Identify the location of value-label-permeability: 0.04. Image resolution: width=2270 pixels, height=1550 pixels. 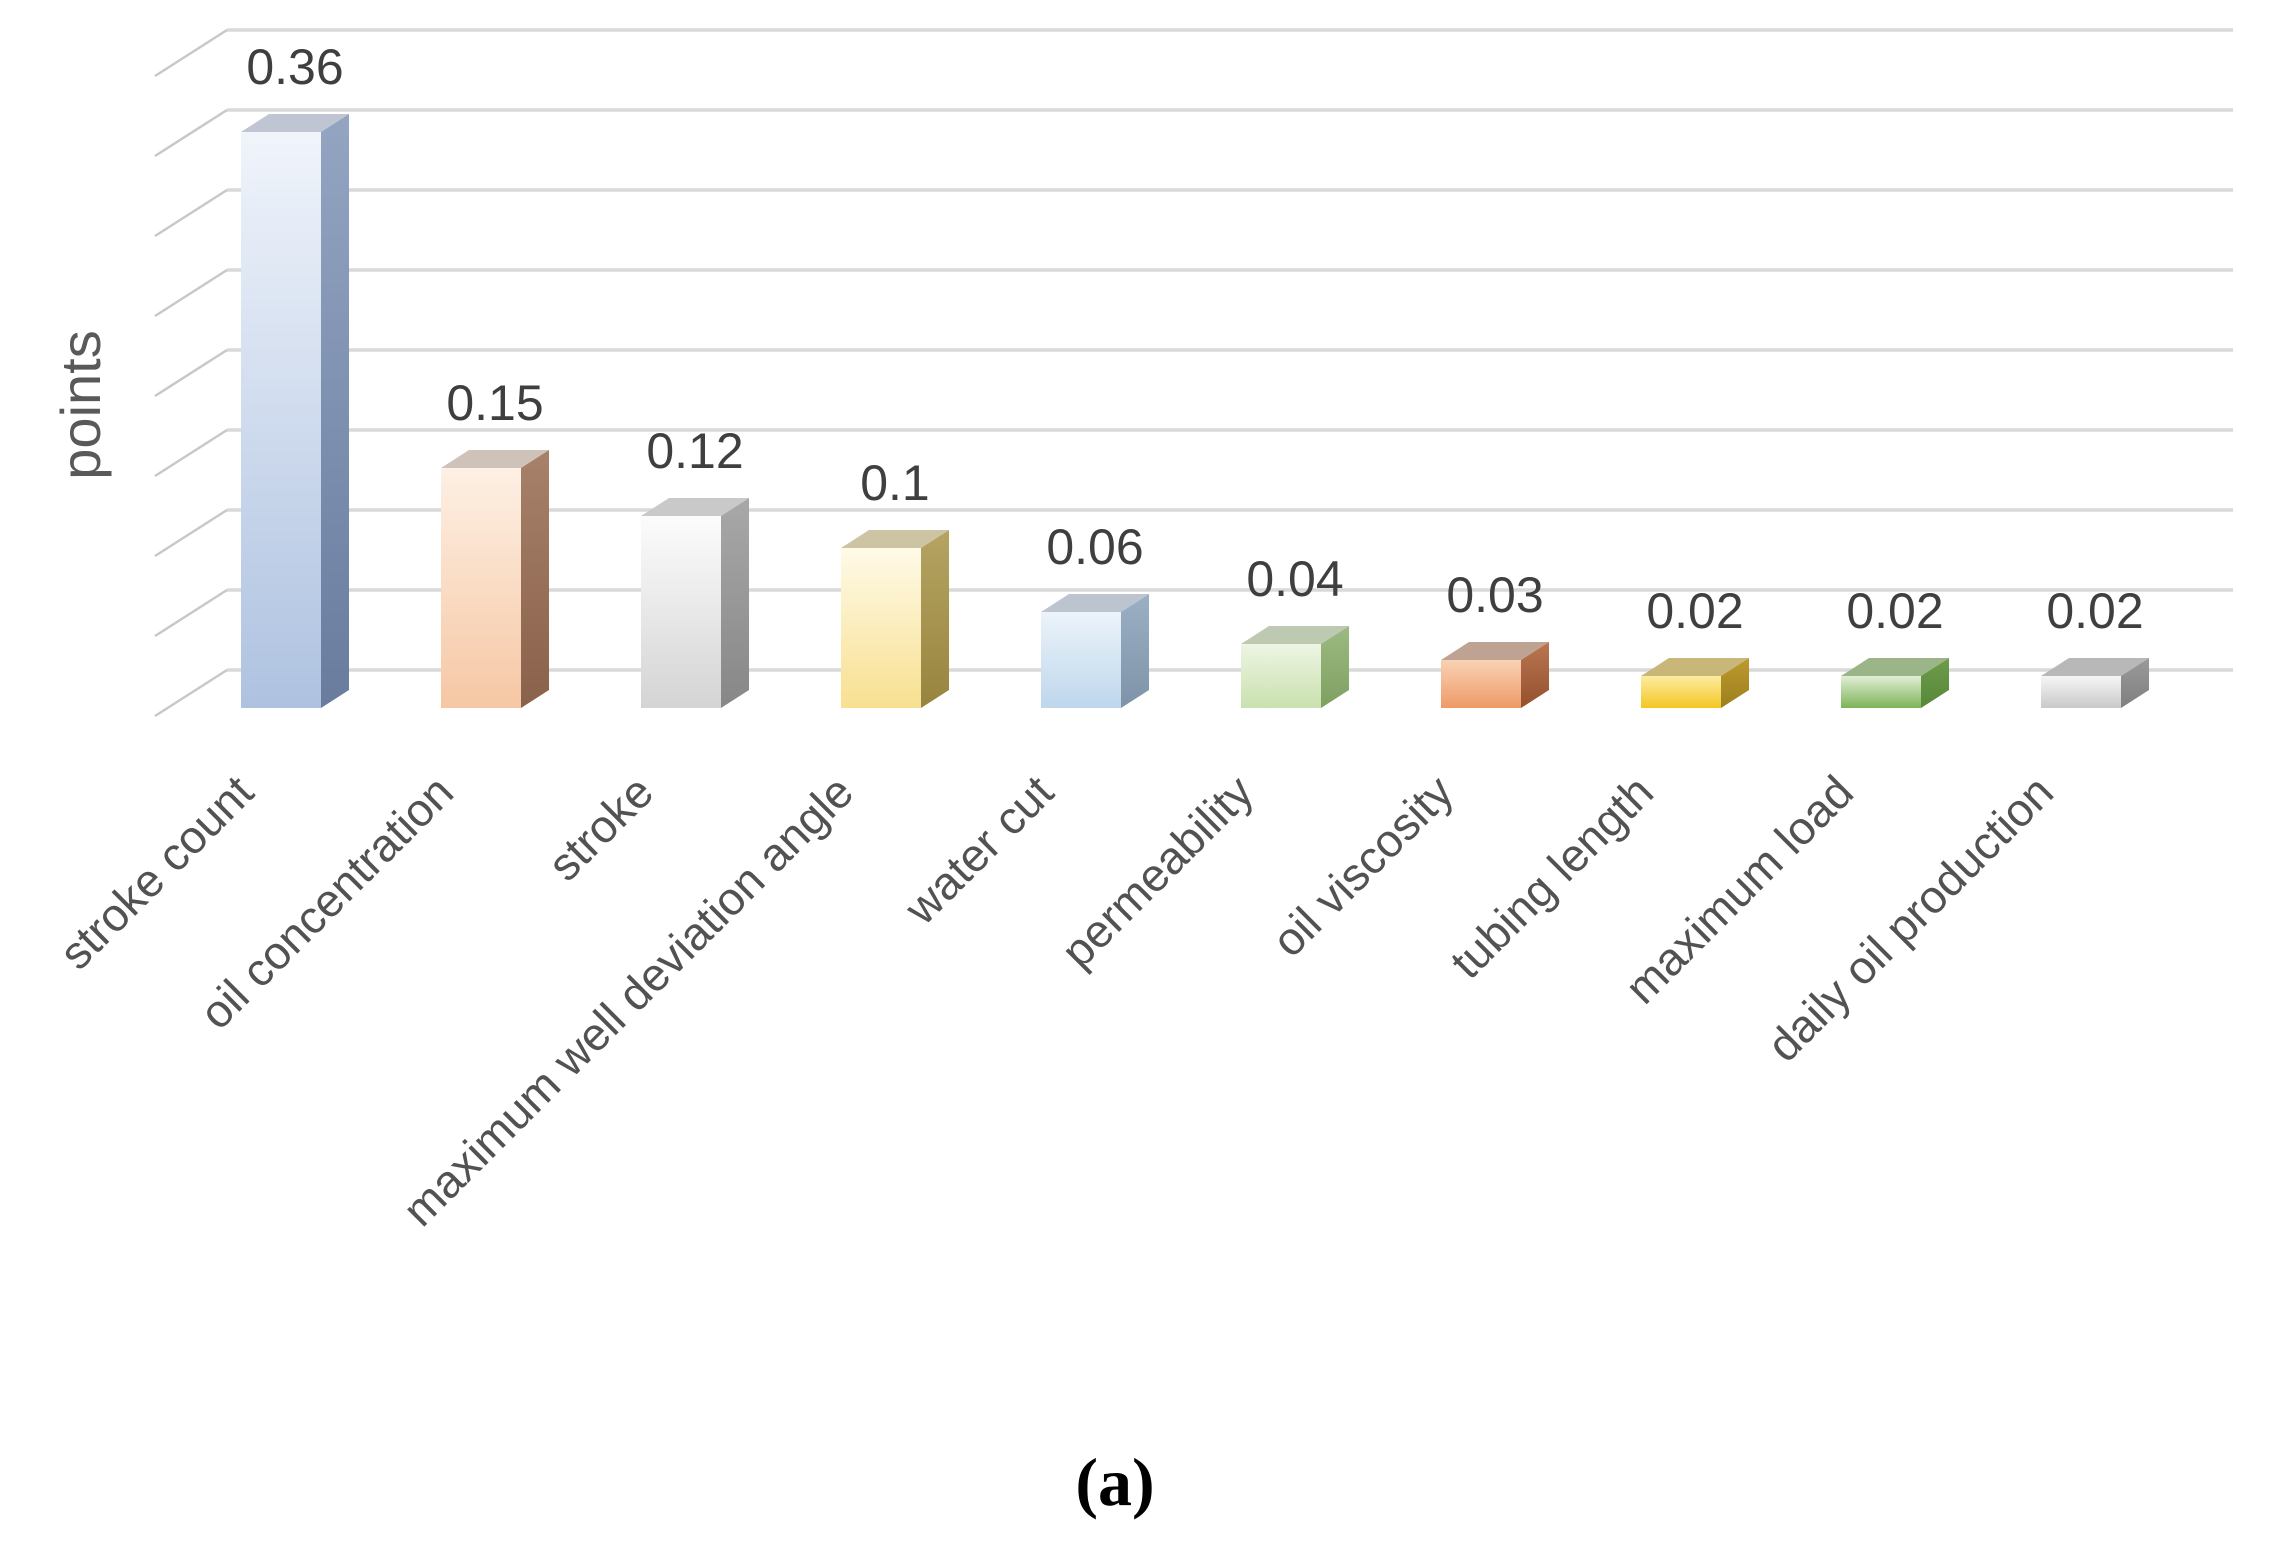
(1294, 579).